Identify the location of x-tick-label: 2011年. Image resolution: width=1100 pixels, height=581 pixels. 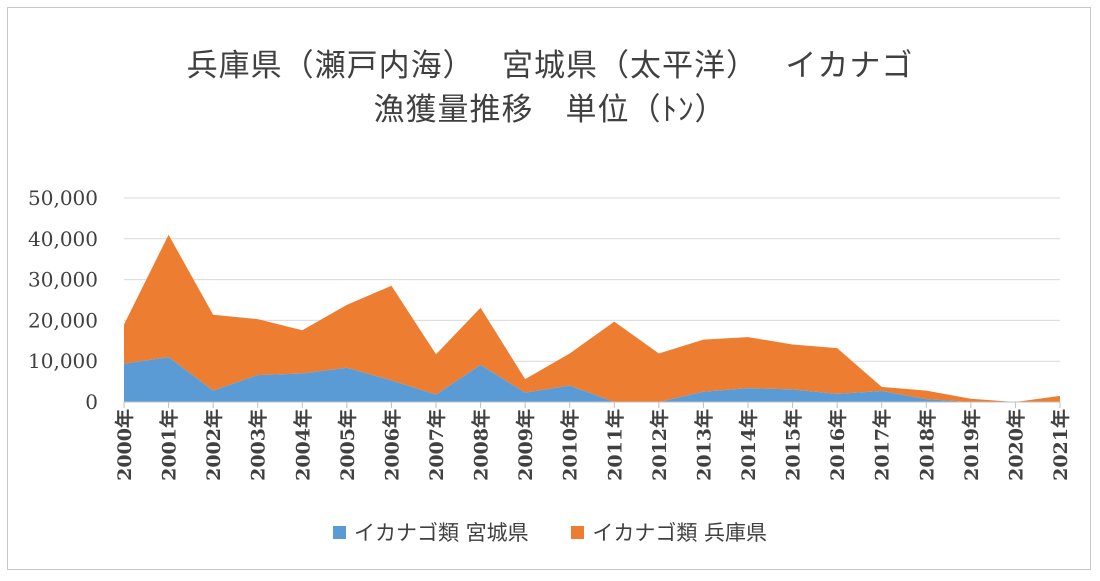
(614, 445).